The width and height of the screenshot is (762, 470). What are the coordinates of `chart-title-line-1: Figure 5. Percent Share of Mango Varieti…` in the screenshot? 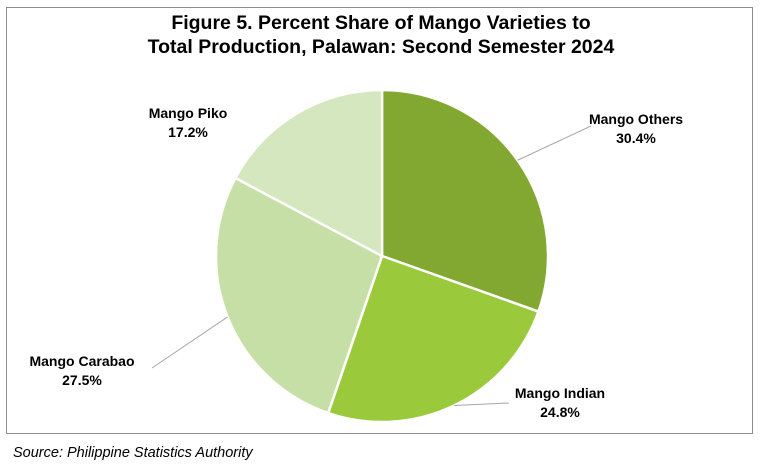 It's located at (381, 23).